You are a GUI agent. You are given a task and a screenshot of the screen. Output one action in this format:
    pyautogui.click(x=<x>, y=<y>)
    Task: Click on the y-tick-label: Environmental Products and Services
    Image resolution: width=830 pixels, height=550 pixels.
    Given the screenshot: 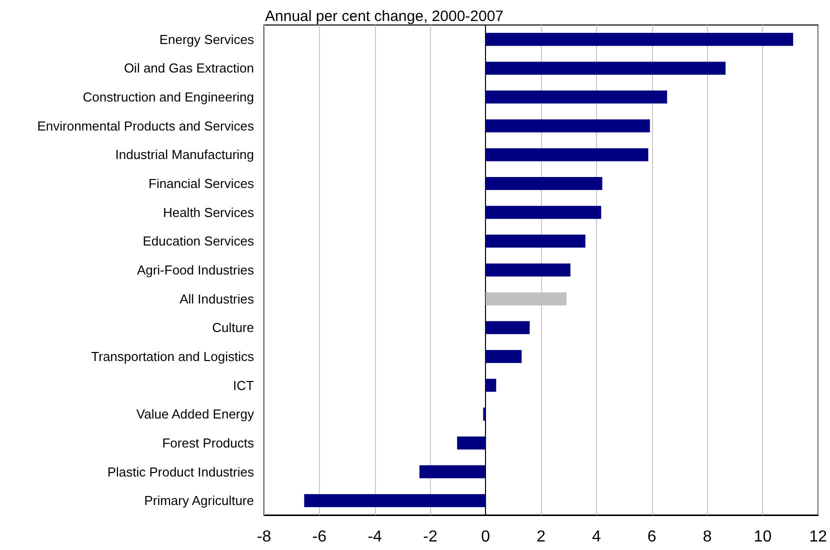 What is the action you would take?
    pyautogui.click(x=145, y=126)
    